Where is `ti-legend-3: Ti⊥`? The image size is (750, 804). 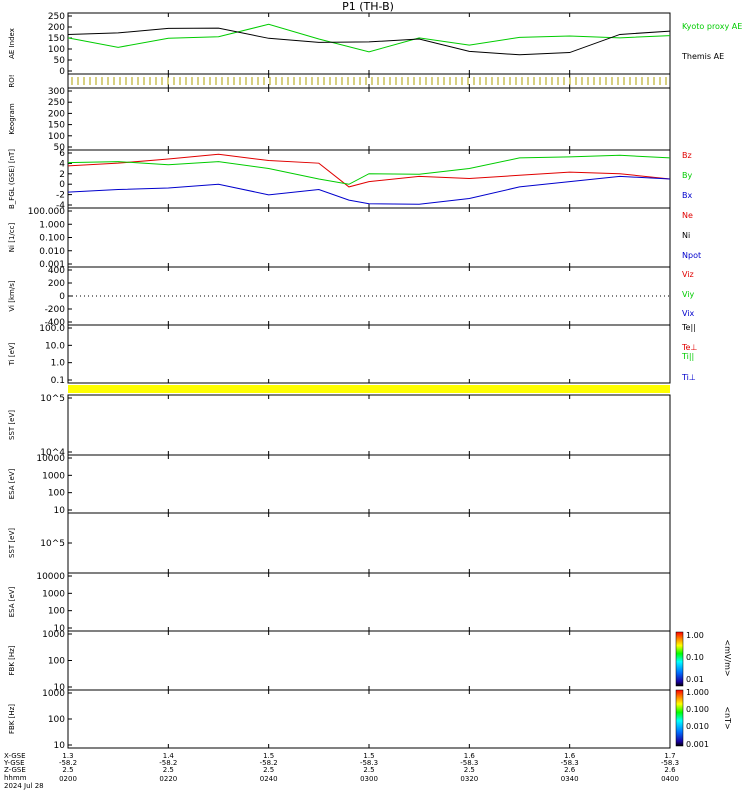
ti-legend-3: Ti⊥ is located at coordinates (688, 377).